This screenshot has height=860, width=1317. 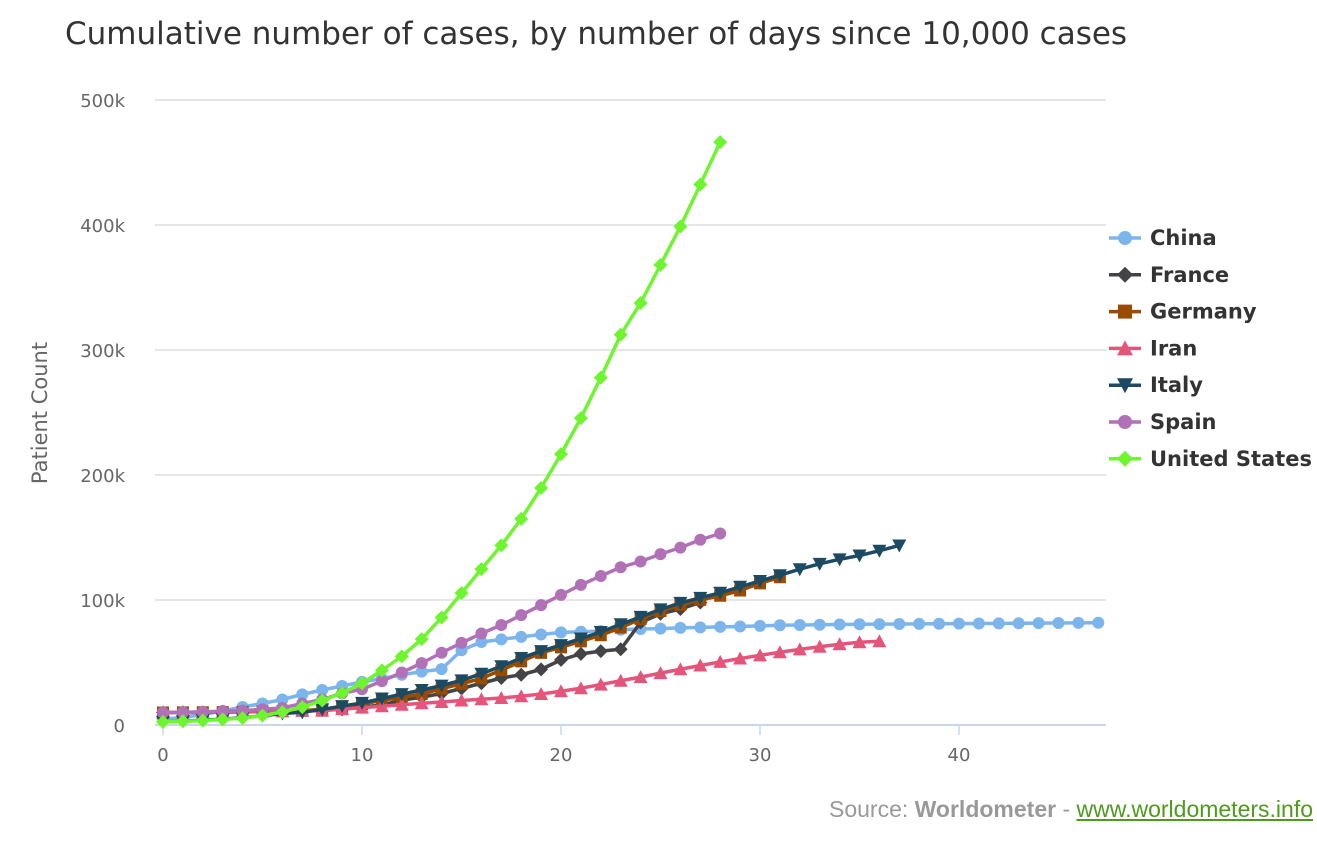 I want to click on legend-item-united-states: United States, so click(x=1210, y=459).